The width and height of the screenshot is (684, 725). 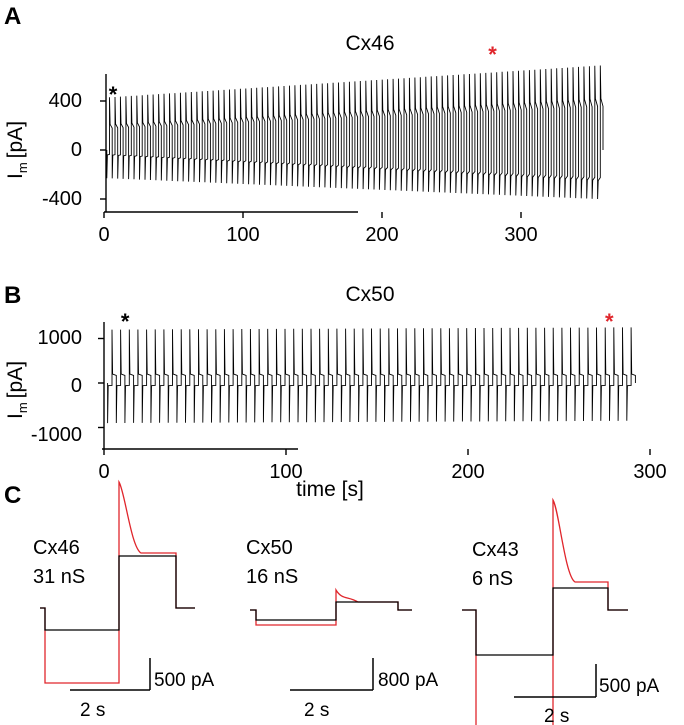 I want to click on inset-cx50: Cx50 16 nS 2 s 800 pA, so click(x=342, y=629).